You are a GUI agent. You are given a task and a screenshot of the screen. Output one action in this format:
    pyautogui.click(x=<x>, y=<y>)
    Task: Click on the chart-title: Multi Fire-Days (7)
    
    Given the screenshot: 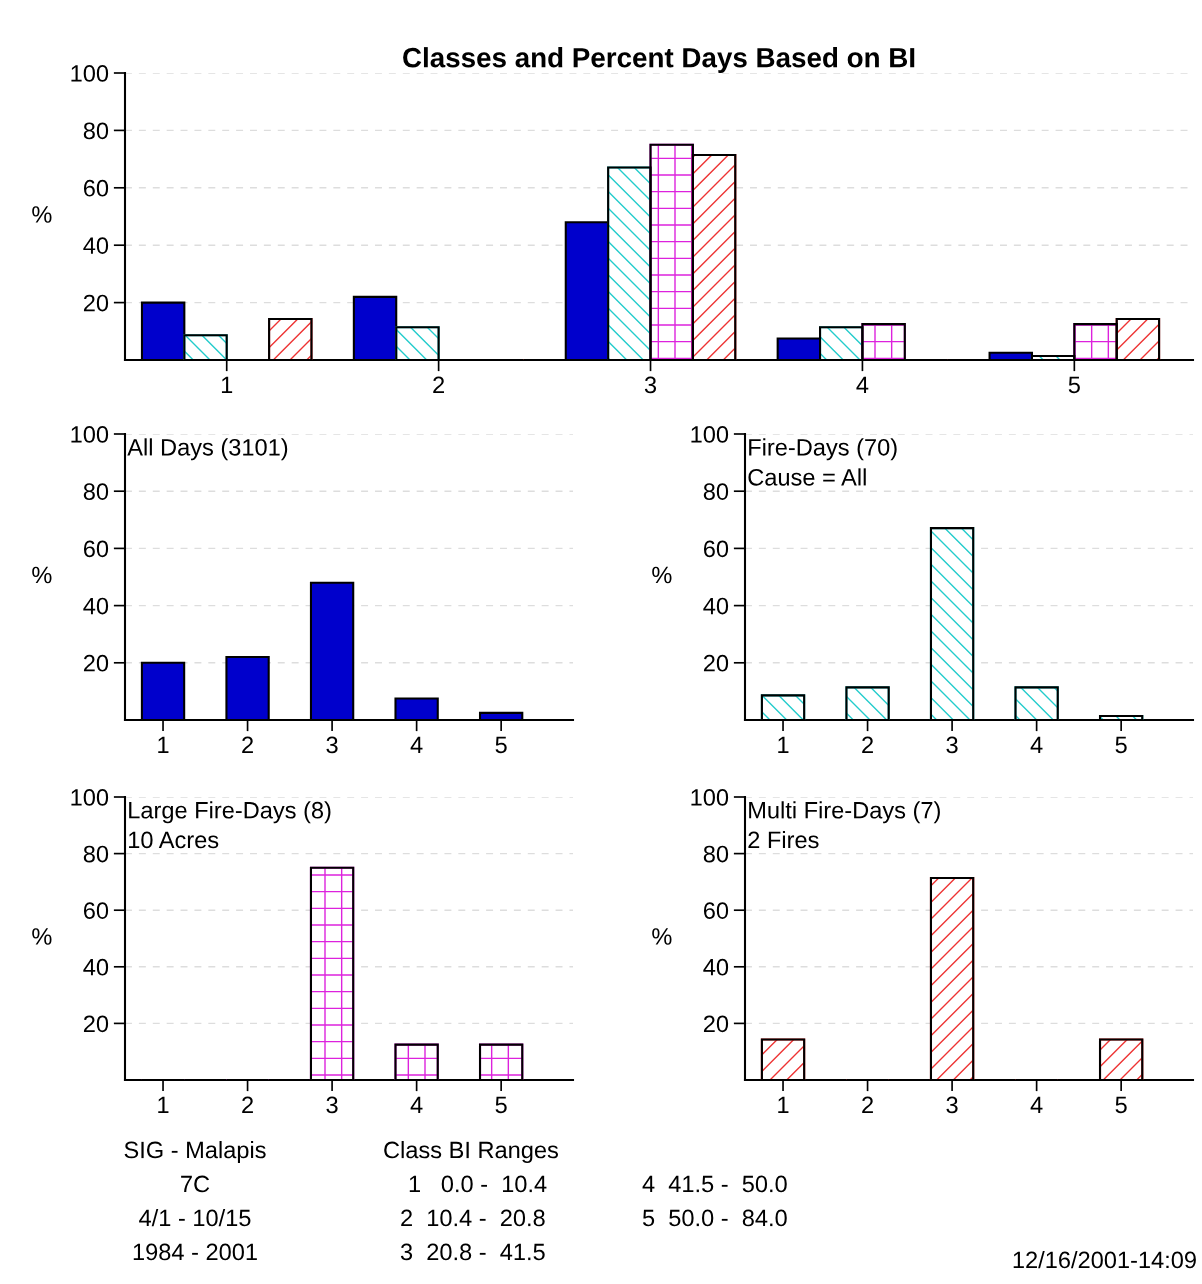 What is the action you would take?
    pyautogui.click(x=844, y=812)
    